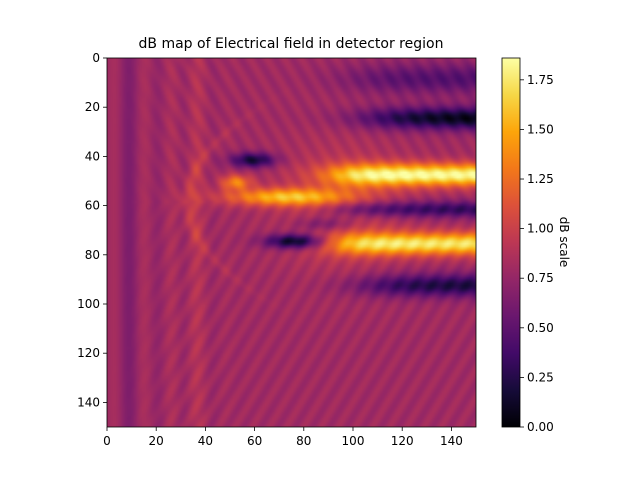  Describe the element at coordinates (540, 328) in the screenshot. I see `colorbar-tick-label: 0.50` at that location.